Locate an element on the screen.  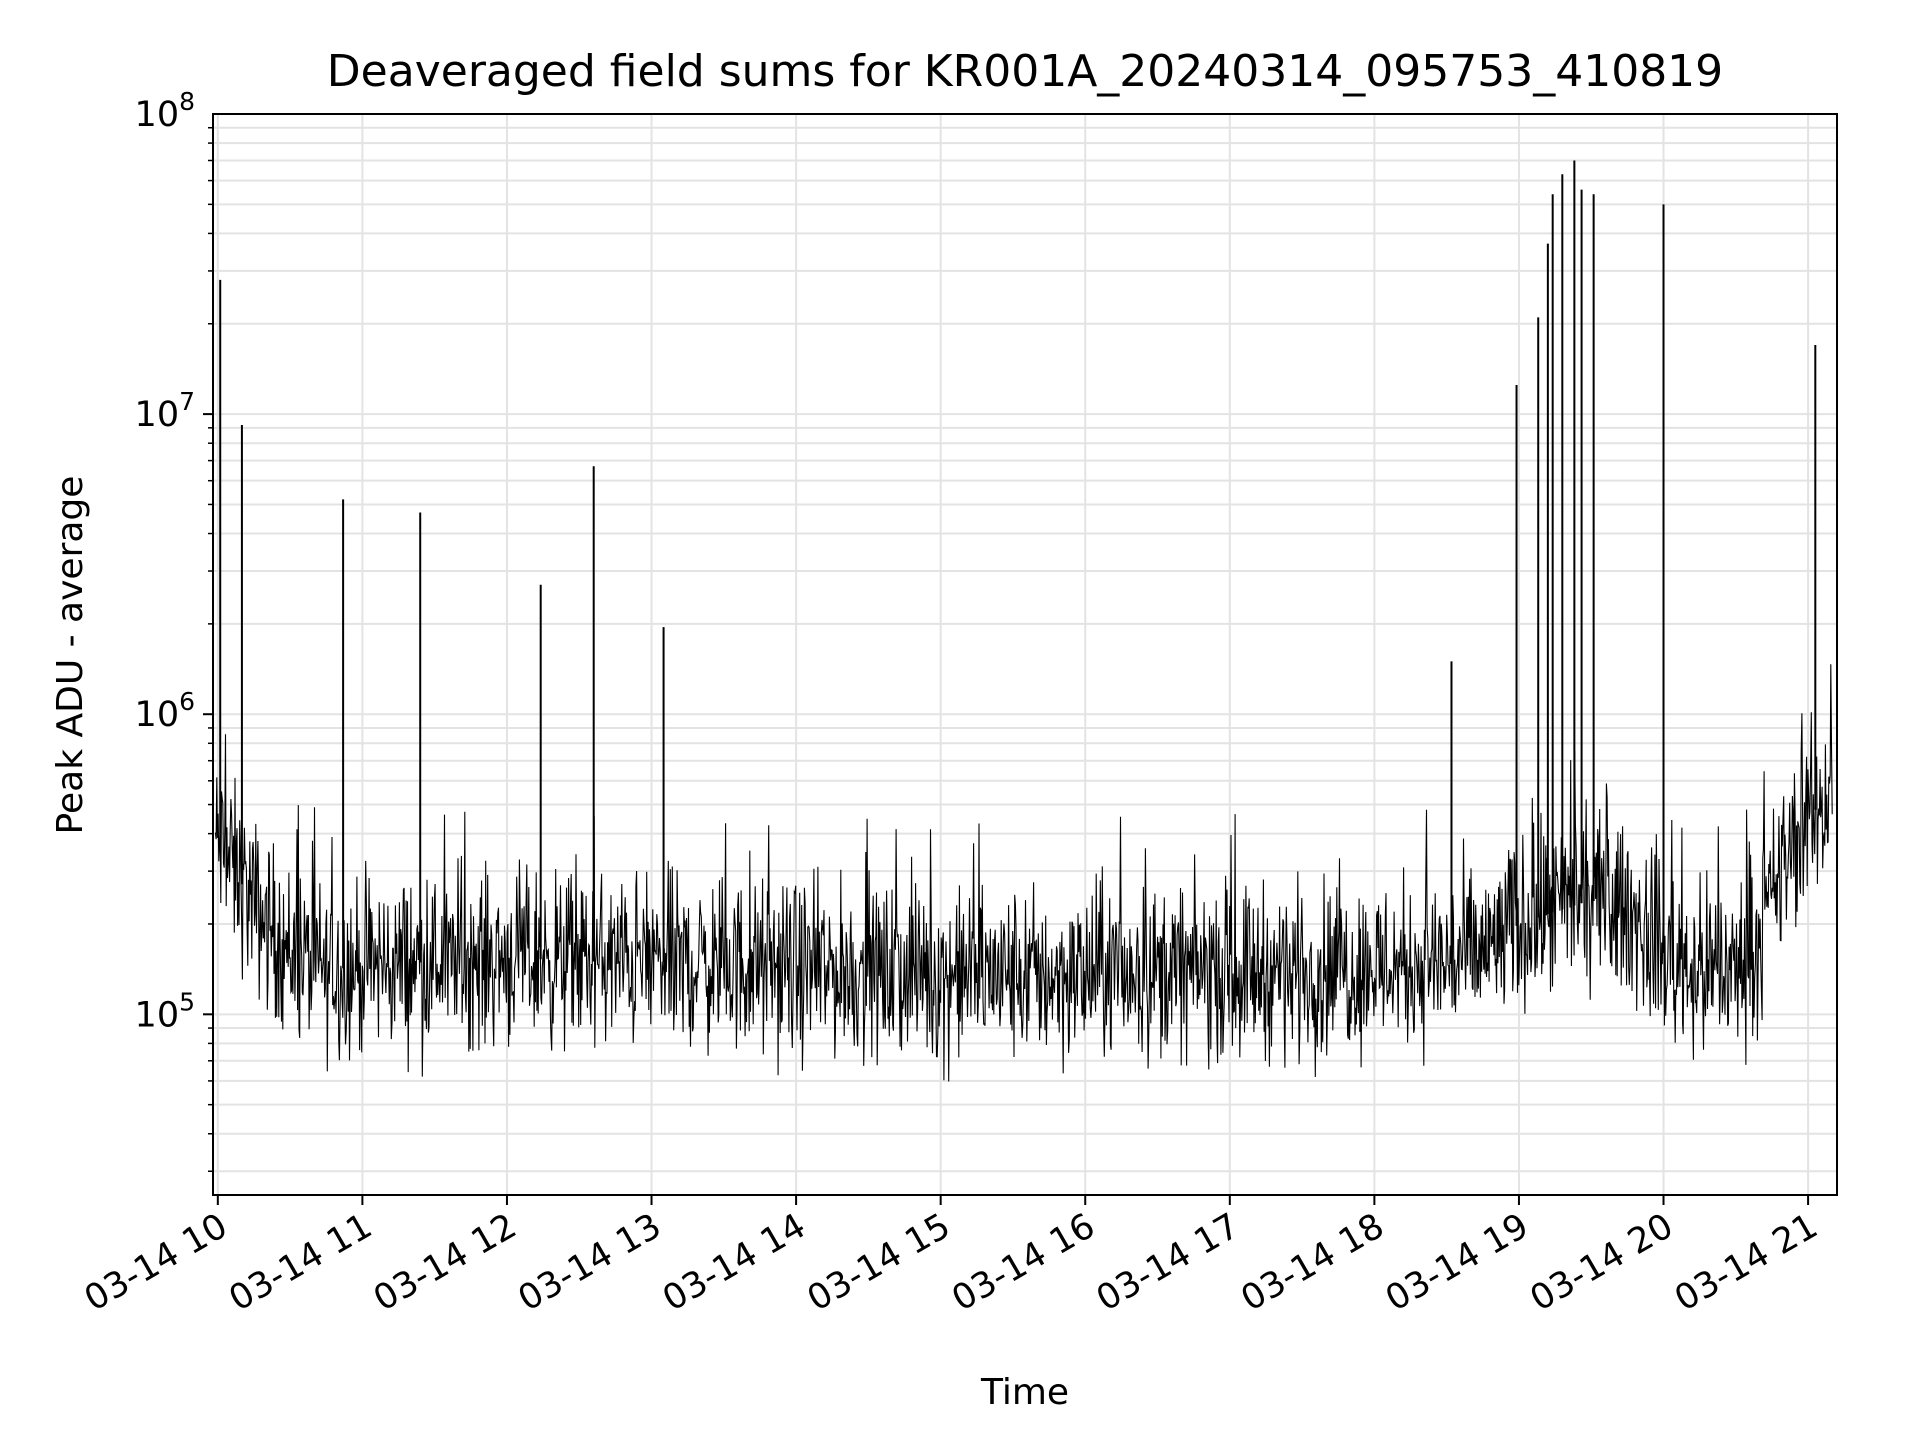
y-tick-label: 10⁸ is located at coordinates (165, 111).